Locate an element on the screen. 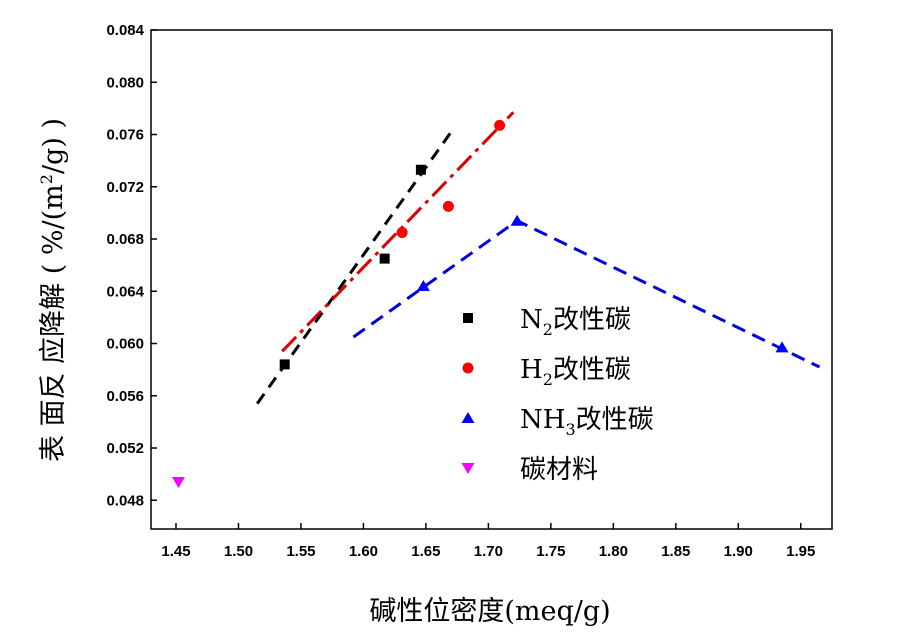  y-tick-label-2: 0.056 is located at coordinates (125, 396).